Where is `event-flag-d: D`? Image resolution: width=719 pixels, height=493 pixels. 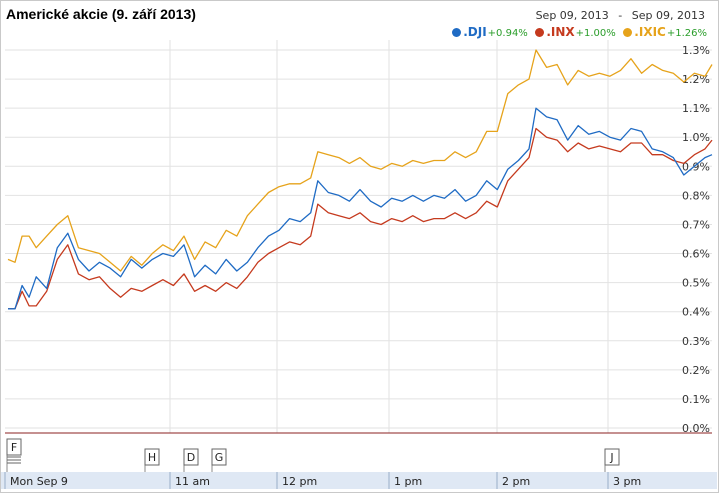 event-flag-d: D is located at coordinates (191, 460).